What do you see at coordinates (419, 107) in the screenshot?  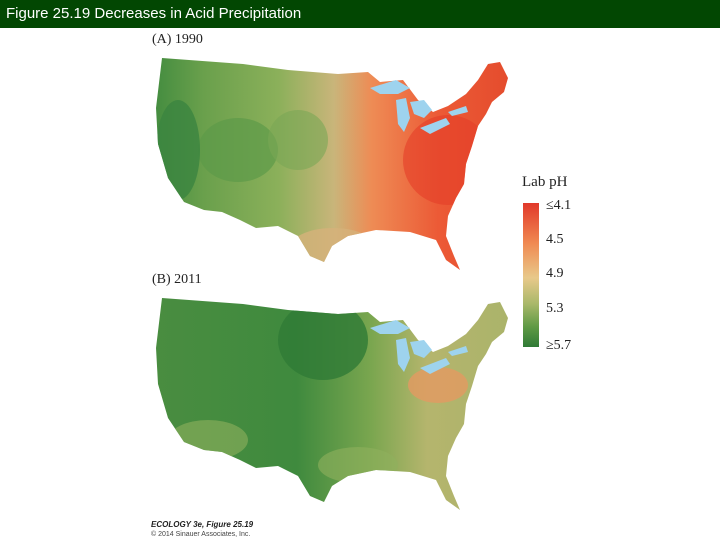 I see `map-1990-lakes` at bounding box center [419, 107].